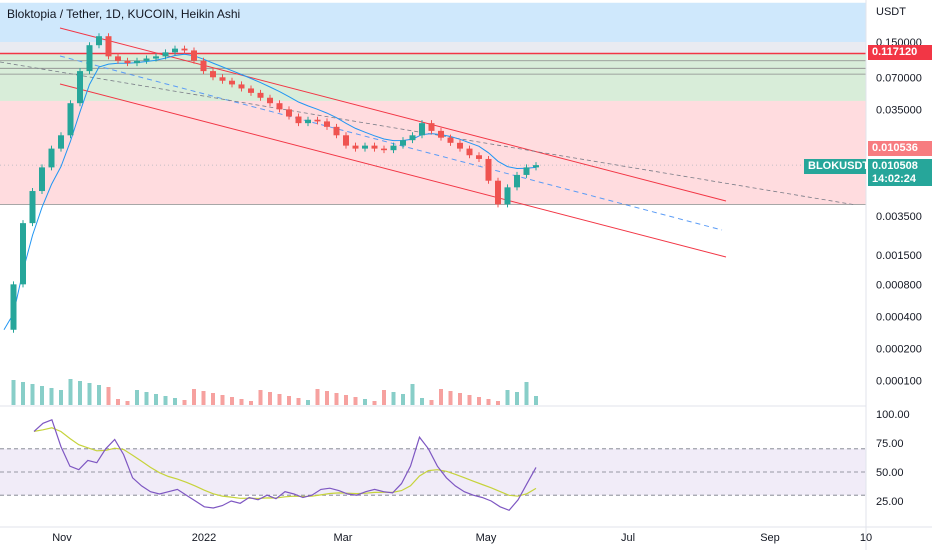 This screenshot has width=932, height=550. What do you see at coordinates (628, 538) in the screenshot?
I see `time-tick-label: Jul` at bounding box center [628, 538].